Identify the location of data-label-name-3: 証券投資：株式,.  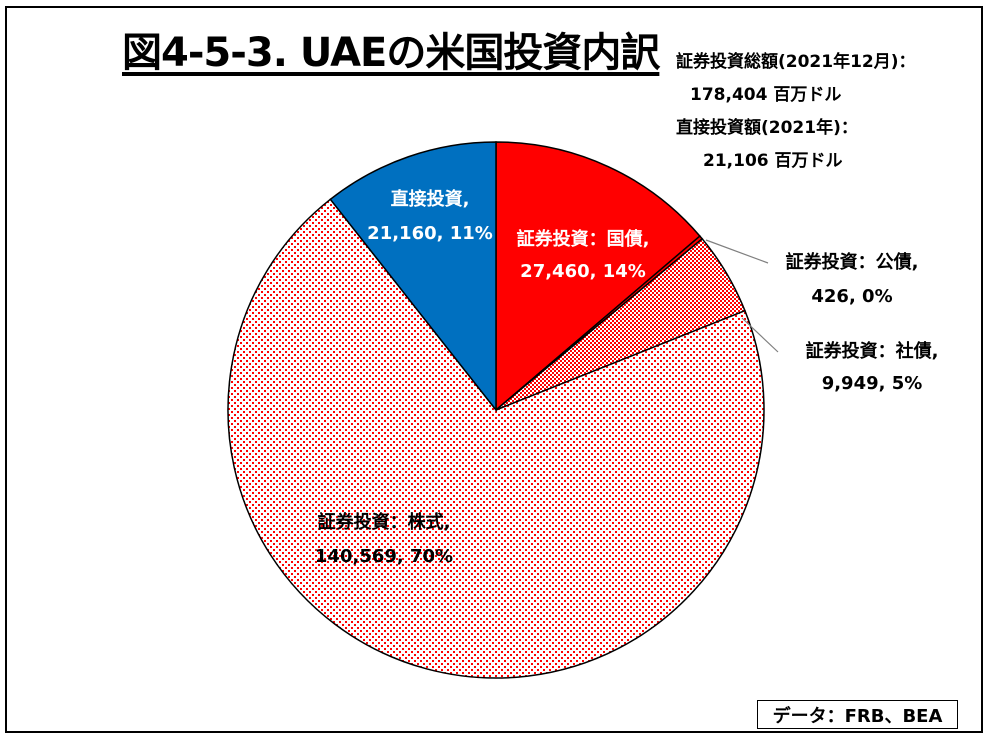
(384, 522).